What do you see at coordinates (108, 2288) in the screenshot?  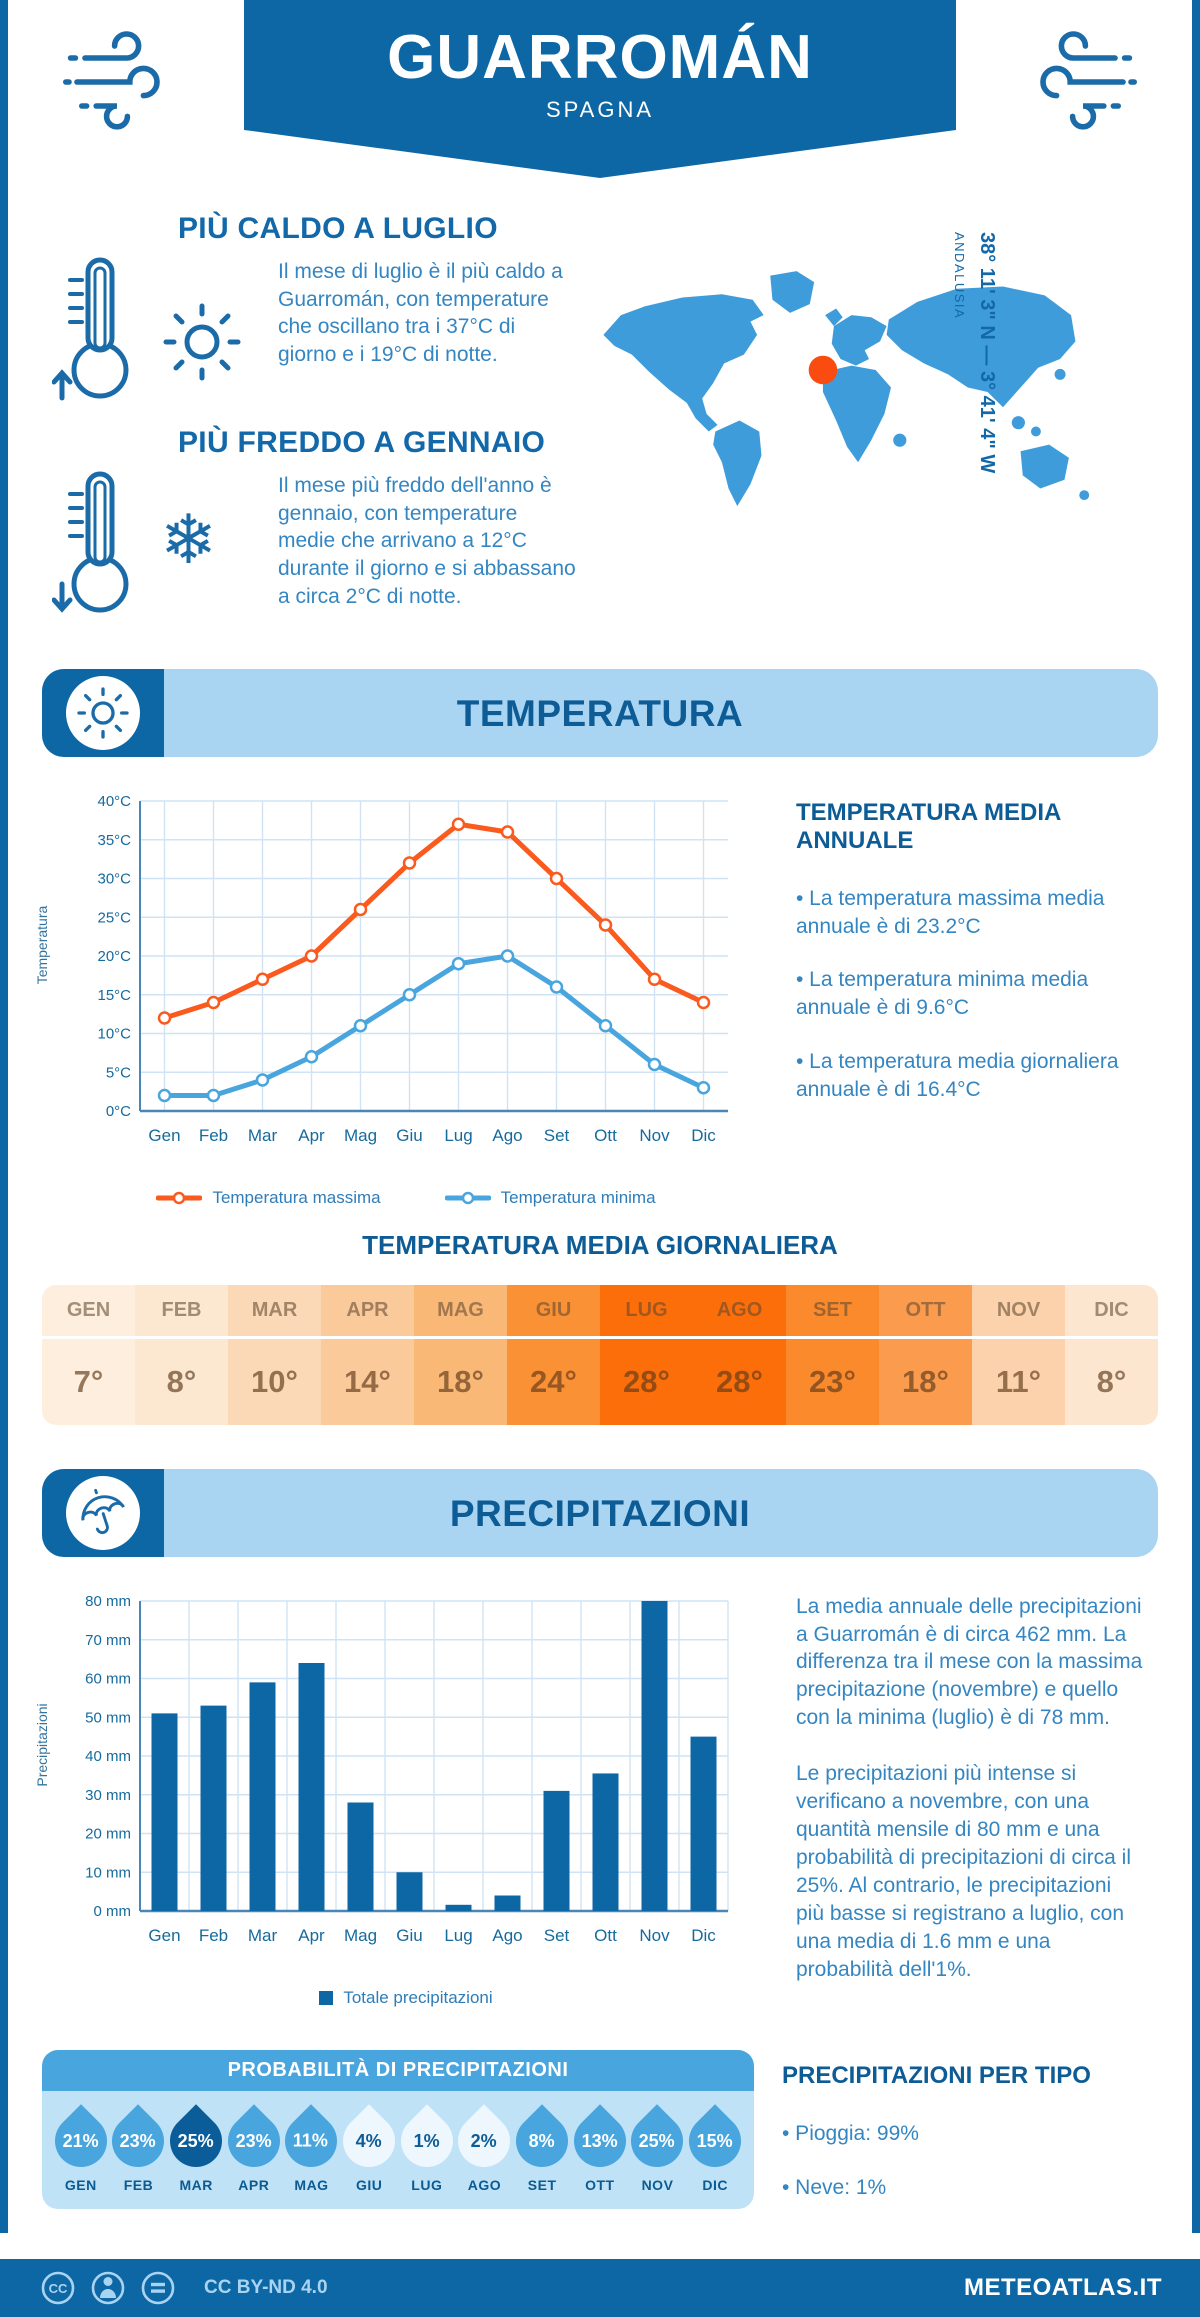 I see `cc-license-icons: CC` at bounding box center [108, 2288].